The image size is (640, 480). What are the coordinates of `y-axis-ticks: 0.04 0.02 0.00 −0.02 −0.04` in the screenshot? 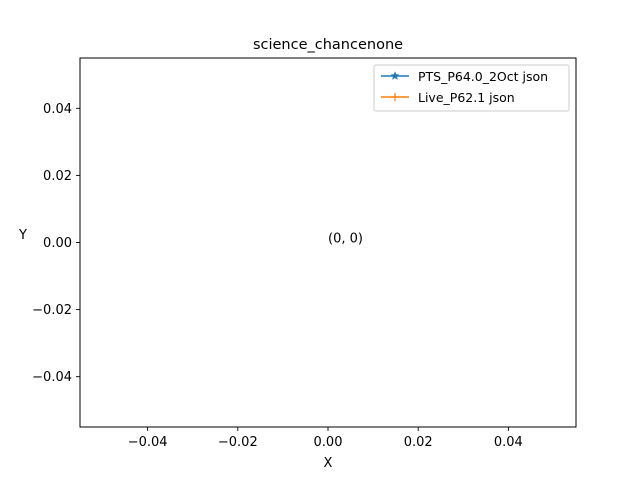 It's located at (56, 243).